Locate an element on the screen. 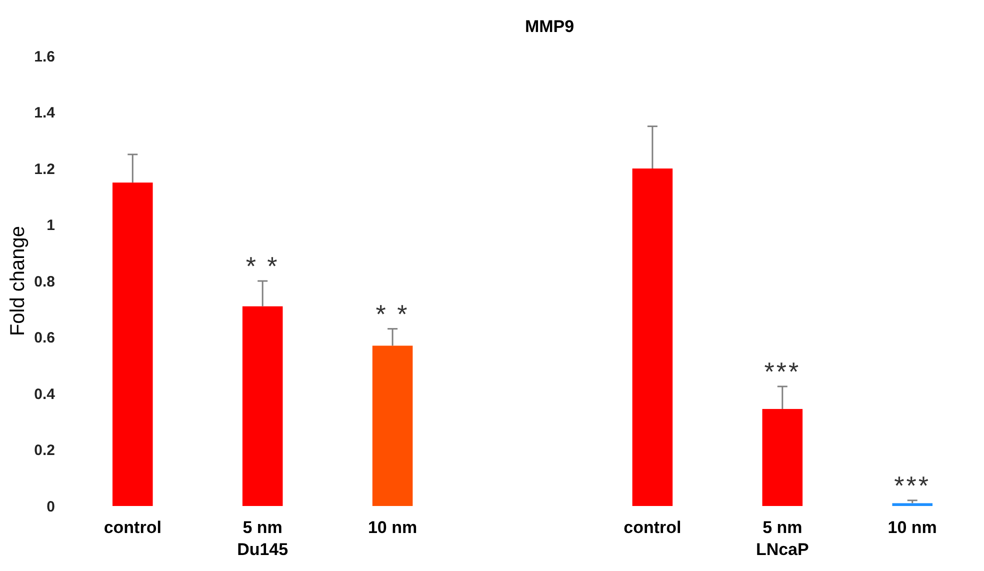  y-tick-label: 0.8 is located at coordinates (44, 281).